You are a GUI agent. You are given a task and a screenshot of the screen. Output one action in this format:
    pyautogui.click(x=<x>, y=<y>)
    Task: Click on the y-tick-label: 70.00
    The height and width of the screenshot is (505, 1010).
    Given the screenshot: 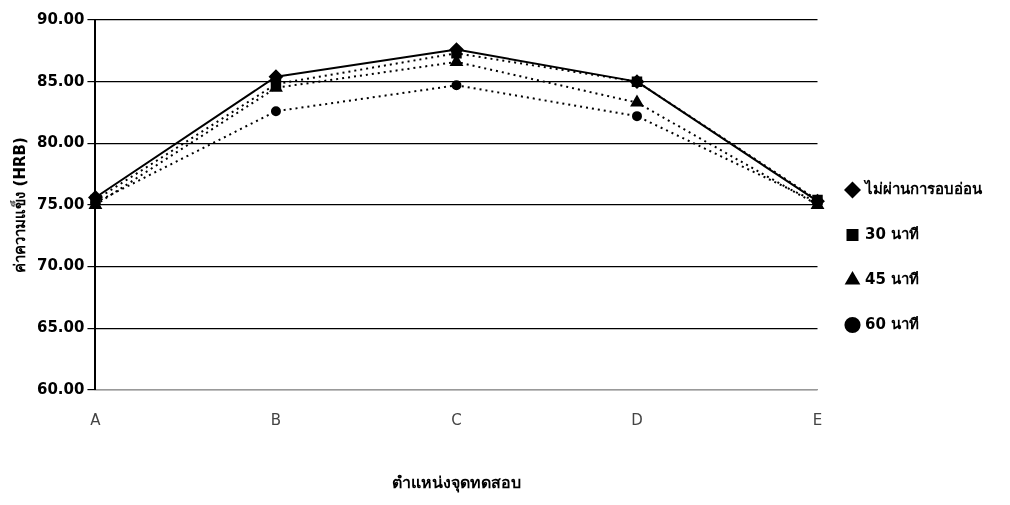 What is the action you would take?
    pyautogui.click(x=60, y=265)
    